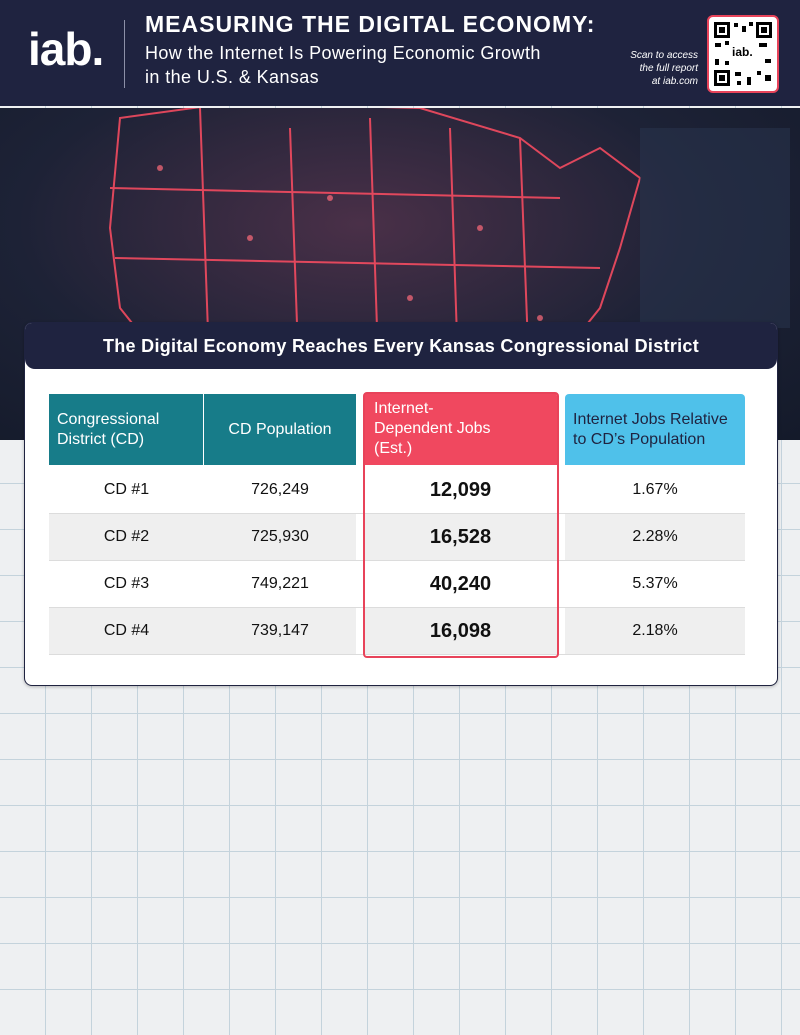 This screenshot has width=800, height=1035. What do you see at coordinates (674, 81) in the screenshot?
I see `scan-text: at iab.com` at bounding box center [674, 81].